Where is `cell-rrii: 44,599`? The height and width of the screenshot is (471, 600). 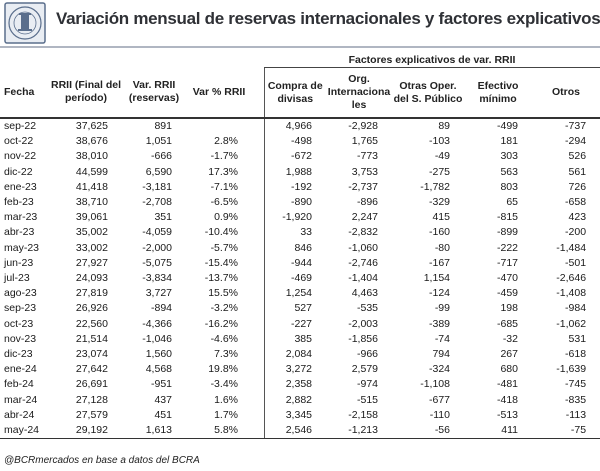
cell-rrii: 44,599 is located at coordinates (91, 171).